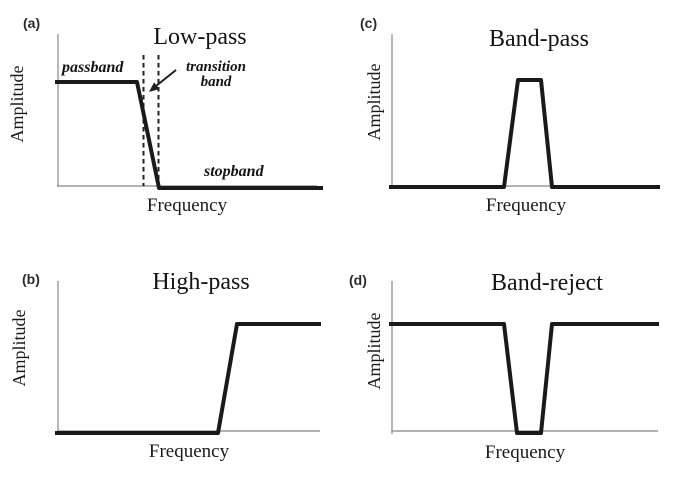 The height and width of the screenshot is (485, 700). I want to click on panel-a-annotation-arrow, so click(166, 78).